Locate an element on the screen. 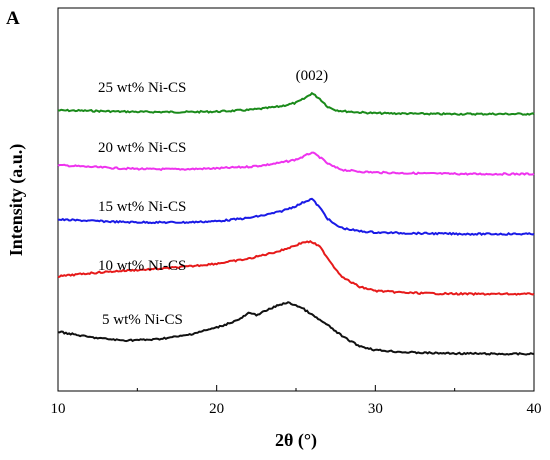 The width and height of the screenshot is (550, 460). x-axis-title: 2θ (°) is located at coordinates (296, 440).